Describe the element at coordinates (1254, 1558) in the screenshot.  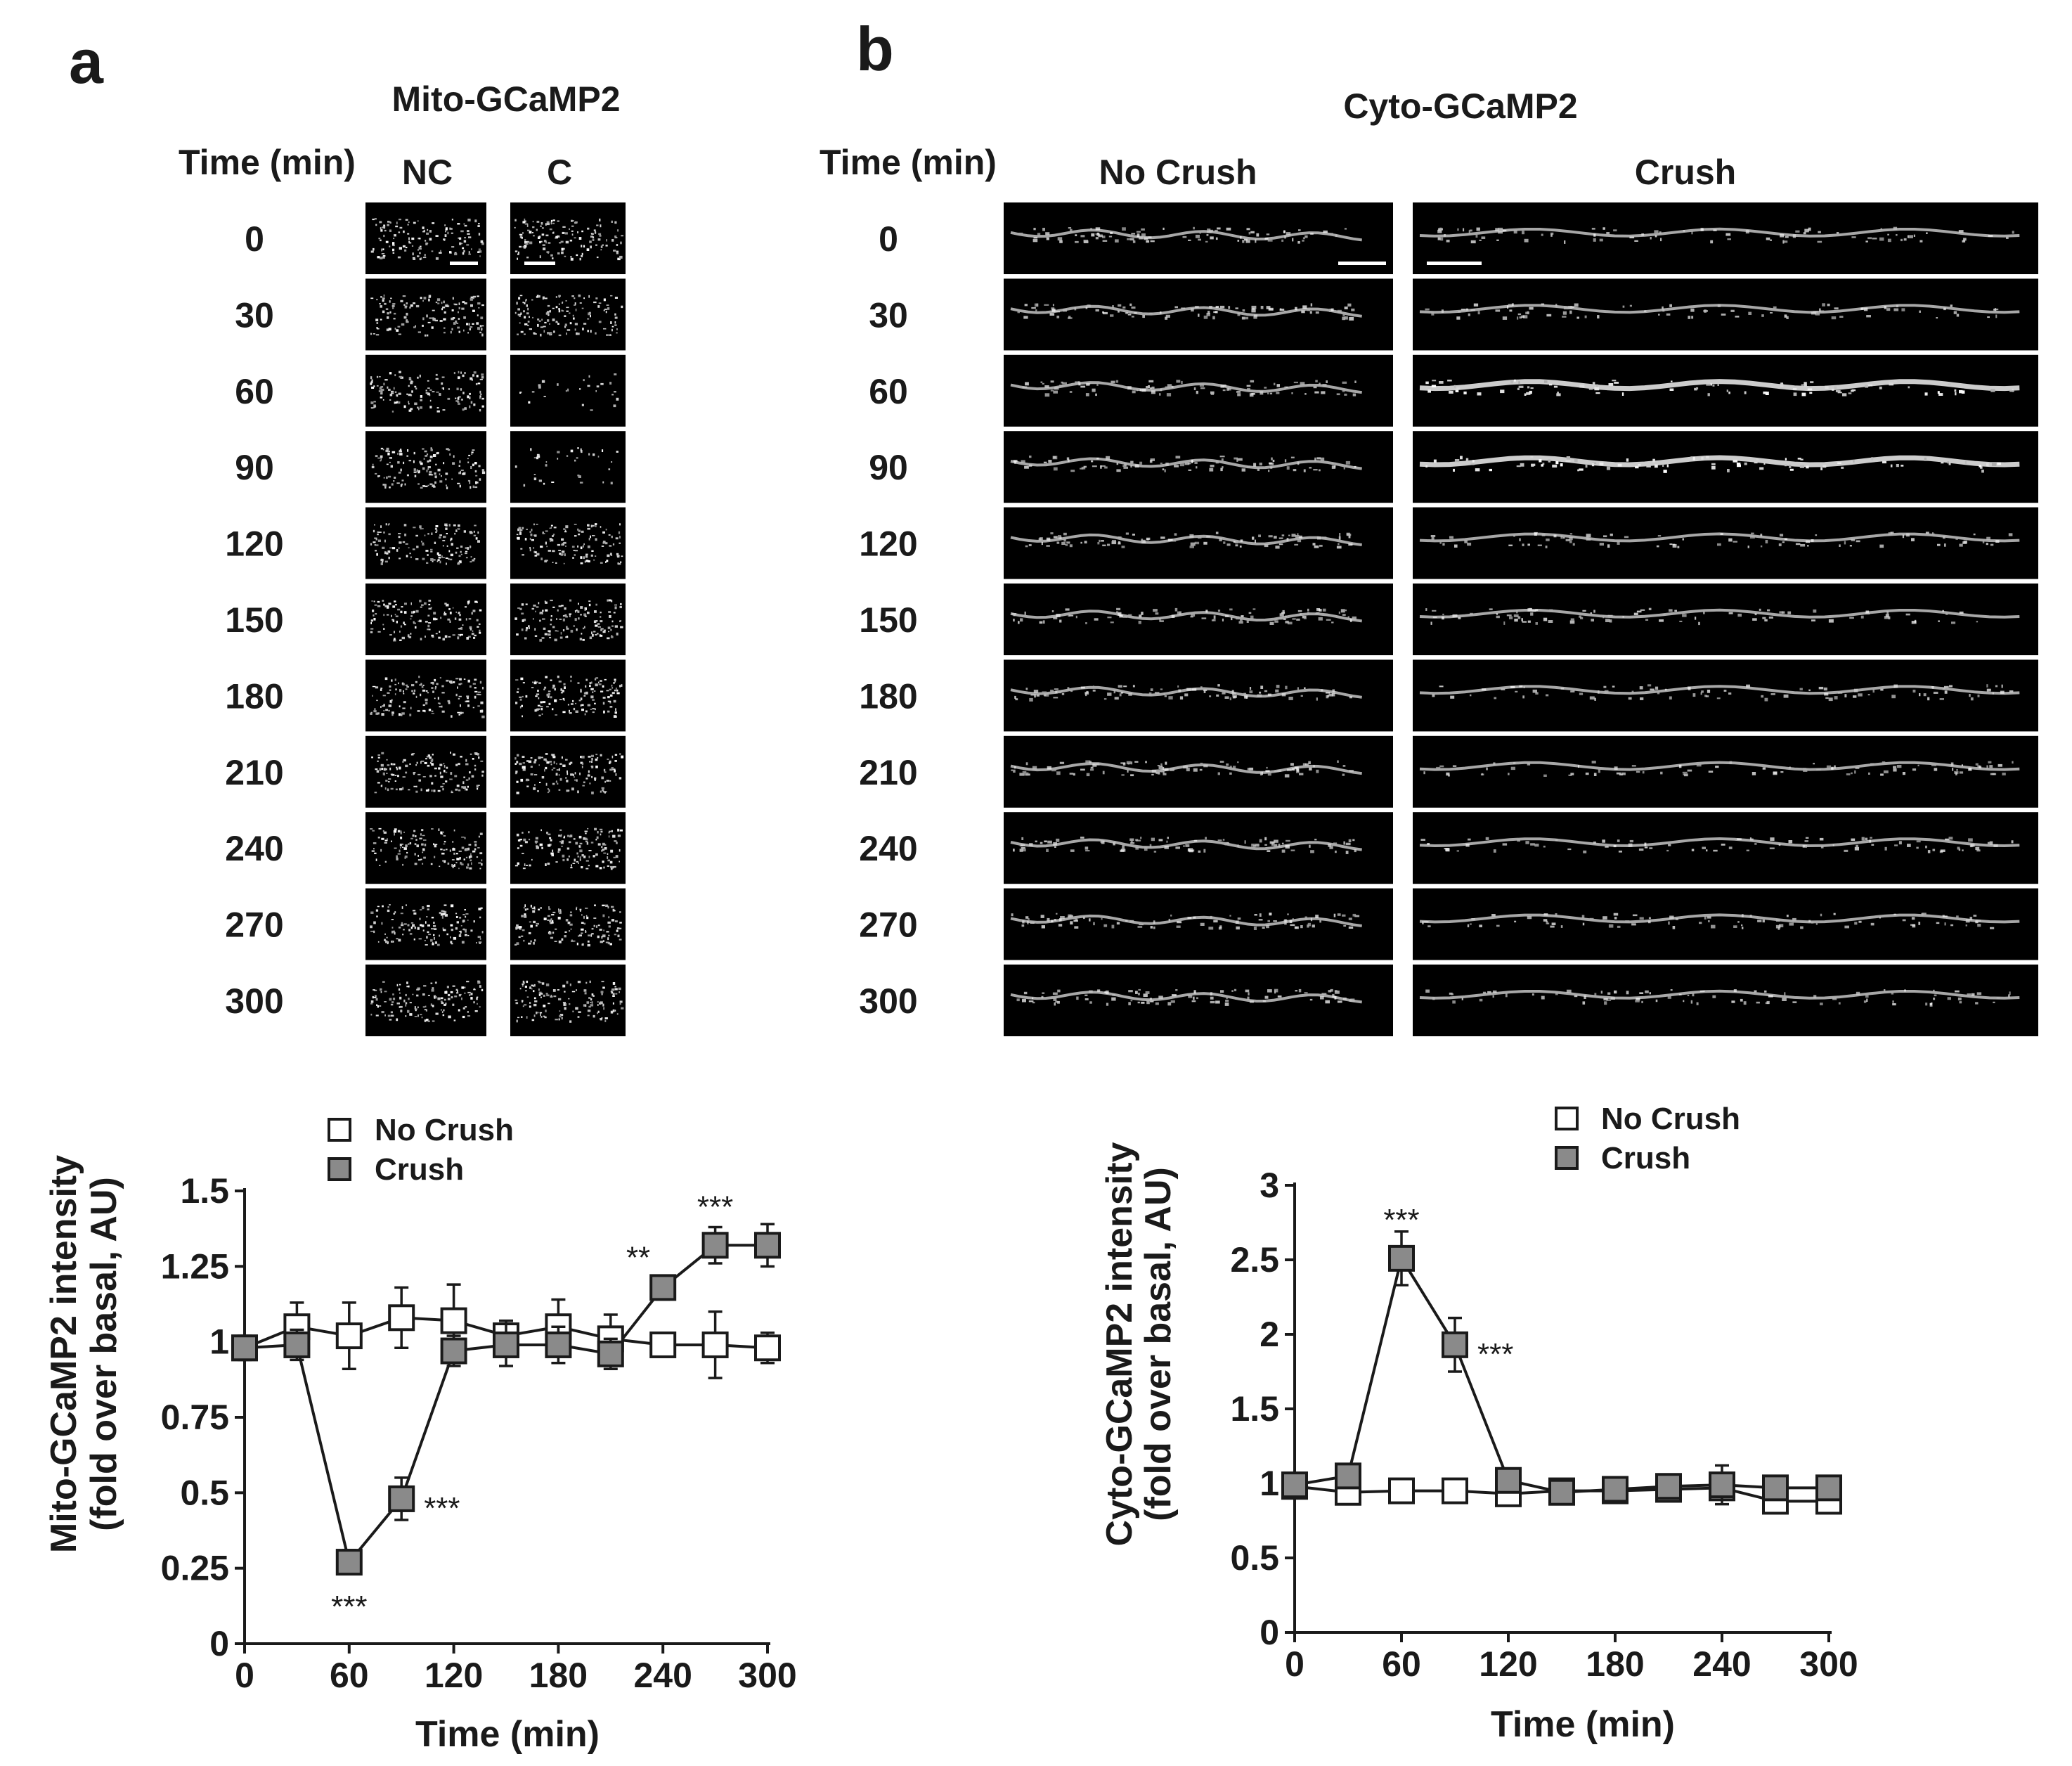
I see `y-tick-label: 0.5` at that location.